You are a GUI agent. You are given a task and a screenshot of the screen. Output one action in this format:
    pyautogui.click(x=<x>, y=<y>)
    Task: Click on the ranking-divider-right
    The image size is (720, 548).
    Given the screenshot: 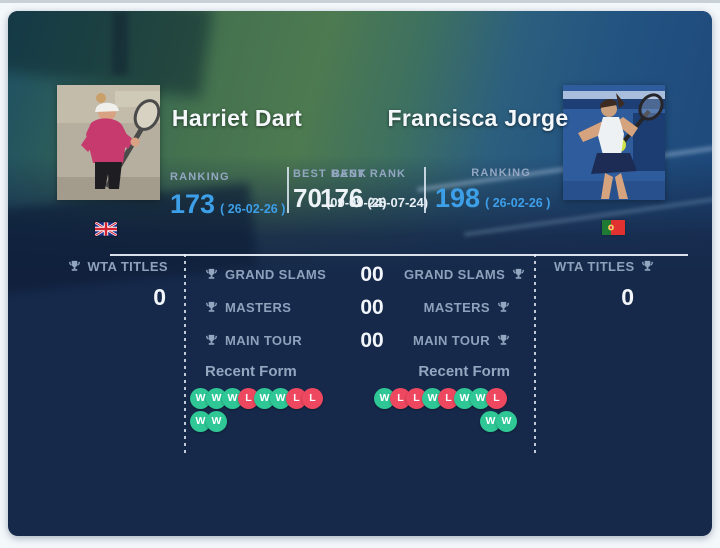 What is the action you would take?
    pyautogui.click(x=425, y=190)
    